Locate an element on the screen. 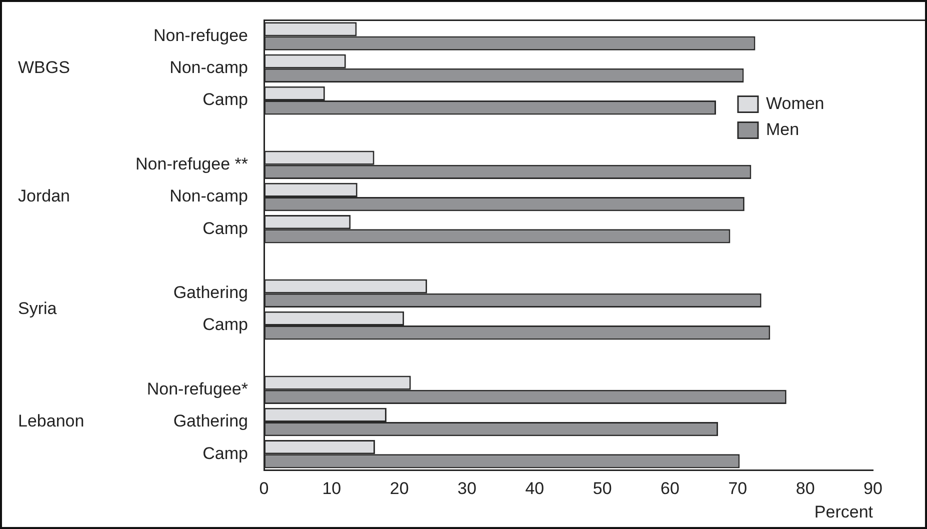 The width and height of the screenshot is (927, 529). text: Jordan is located at coordinates (44, 196).